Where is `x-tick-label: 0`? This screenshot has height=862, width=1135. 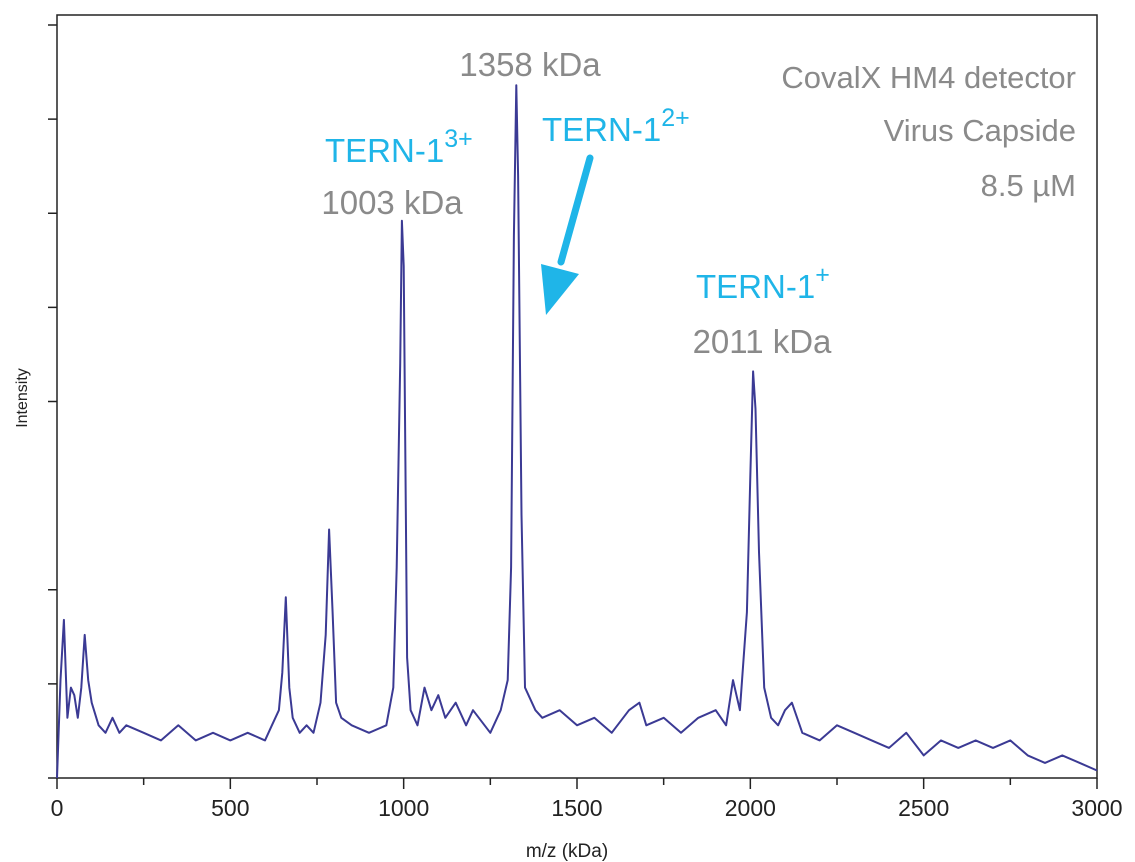 x-tick-label: 0 is located at coordinates (57, 808).